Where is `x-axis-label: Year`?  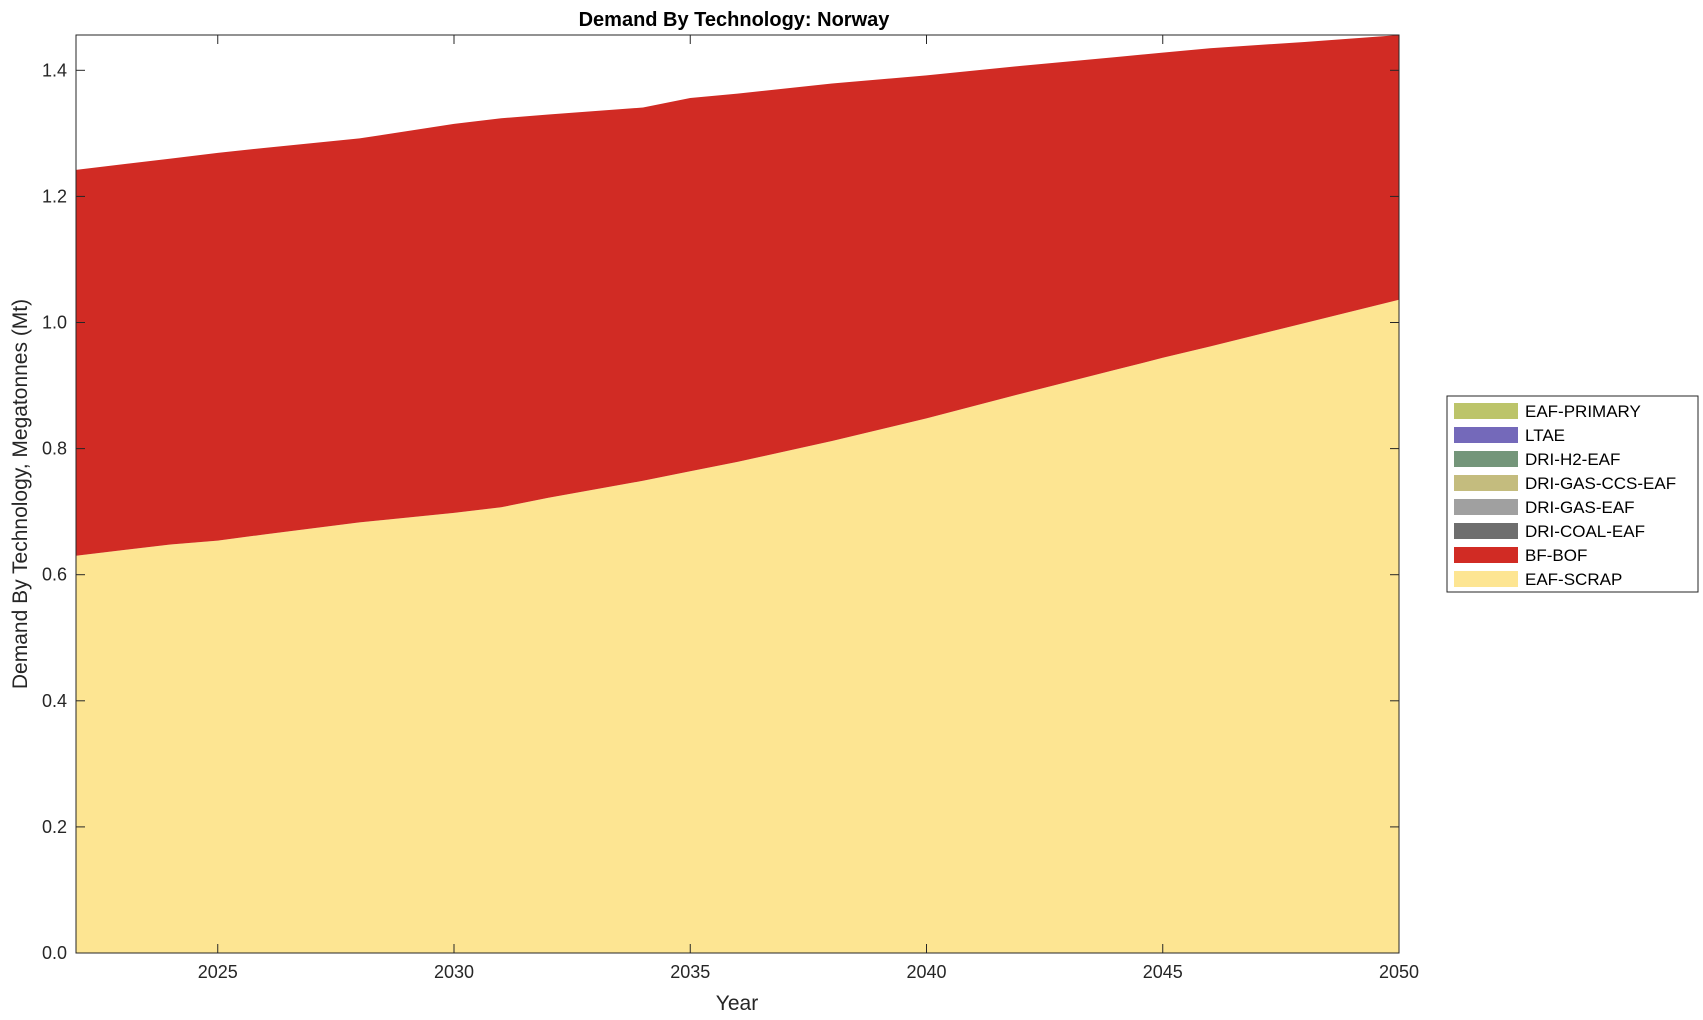
x-axis-label: Year is located at coordinates (737, 1003).